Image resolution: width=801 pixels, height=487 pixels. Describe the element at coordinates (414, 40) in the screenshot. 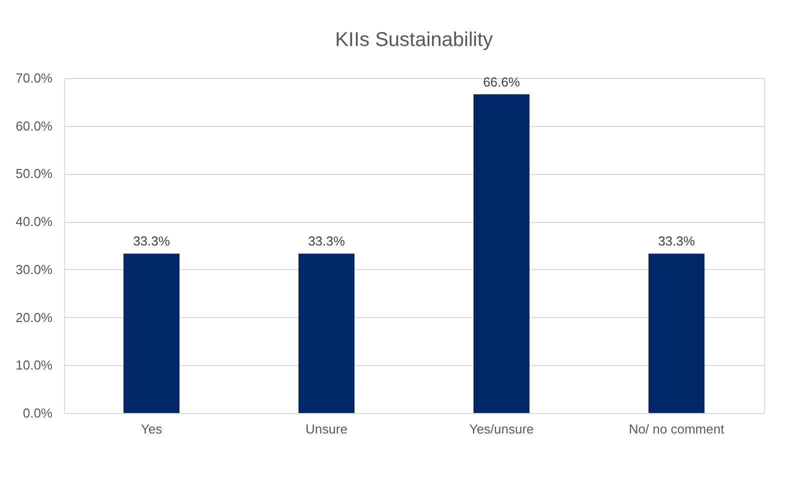

I see `chart-title: KIIs Sustainability` at that location.